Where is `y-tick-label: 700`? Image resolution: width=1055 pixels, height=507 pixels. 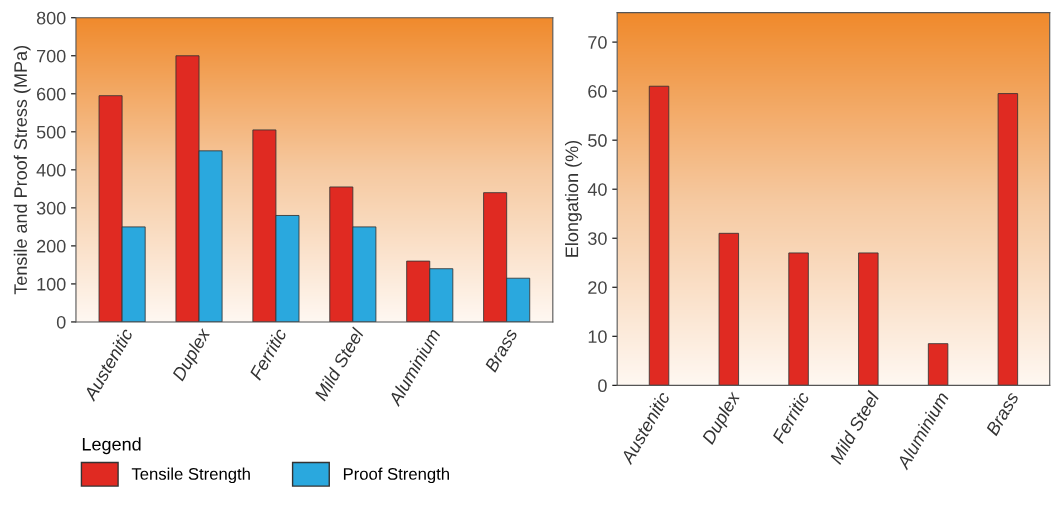
y-tick-label: 700 is located at coordinates (51, 56).